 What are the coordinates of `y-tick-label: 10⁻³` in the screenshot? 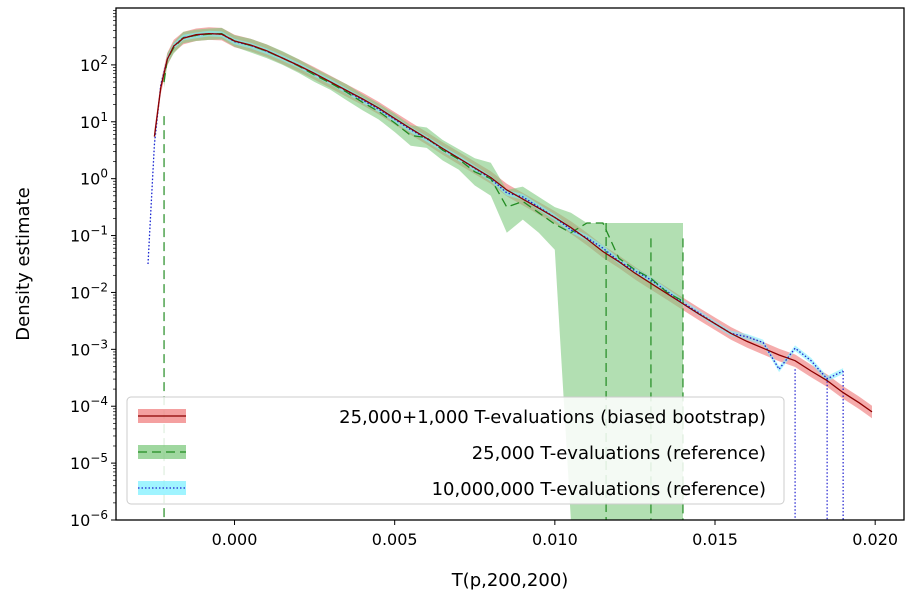 It's located at (89, 348).